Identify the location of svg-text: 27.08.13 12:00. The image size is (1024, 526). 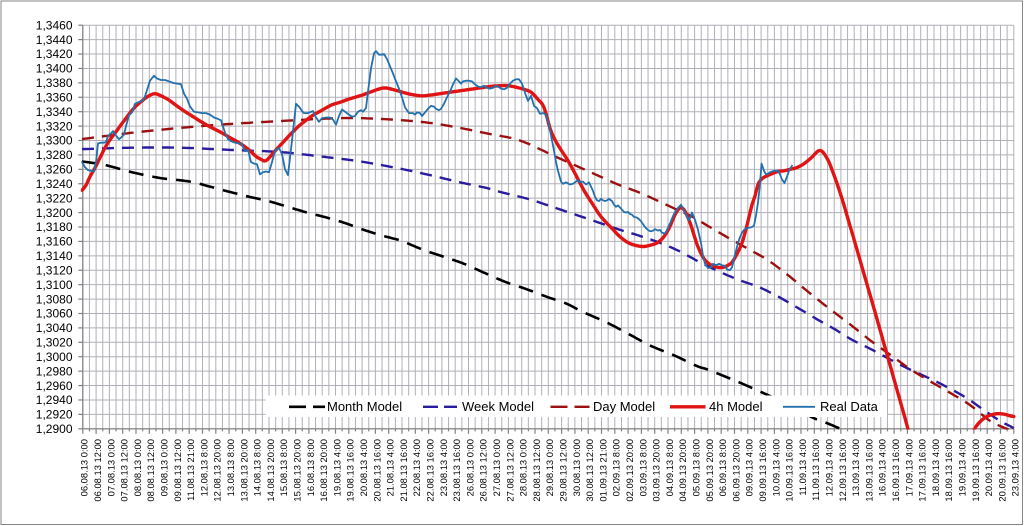
(509, 470).